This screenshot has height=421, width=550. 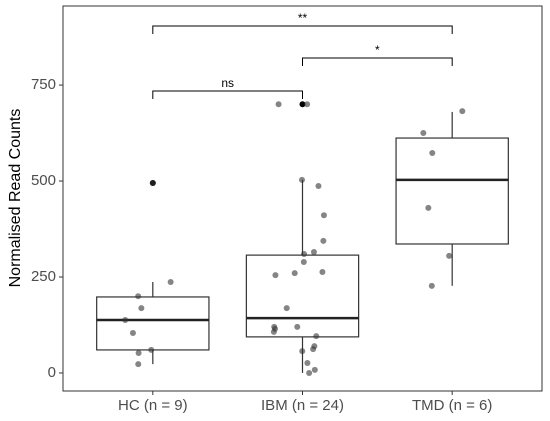 I want to click on significance-label: *, so click(x=377, y=50).